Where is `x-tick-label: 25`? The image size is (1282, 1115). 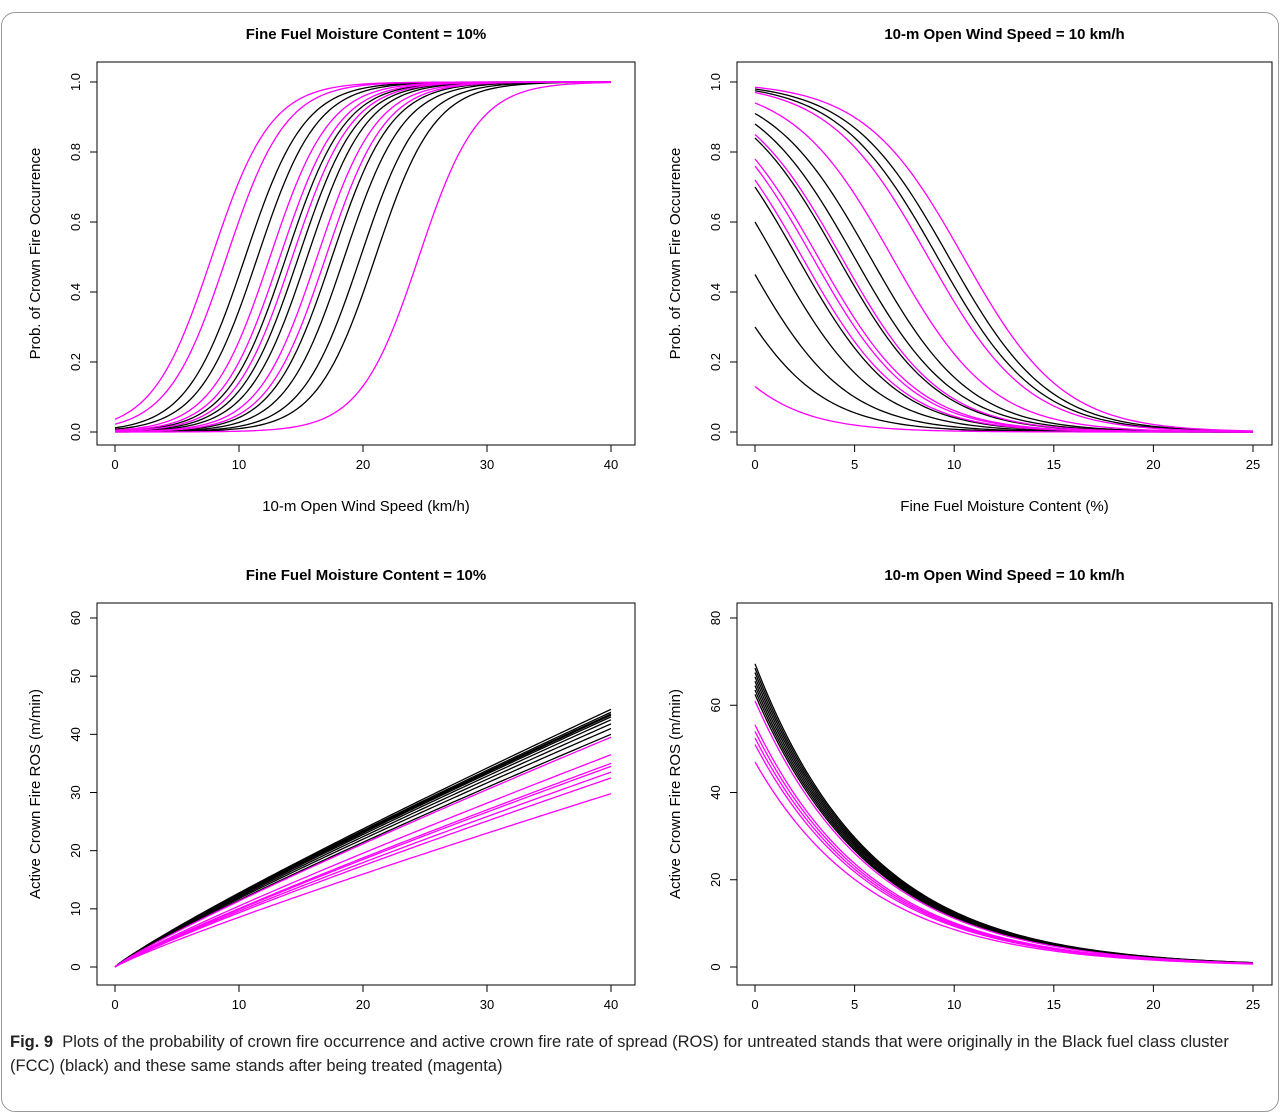
x-tick-label: 25 is located at coordinates (1253, 464).